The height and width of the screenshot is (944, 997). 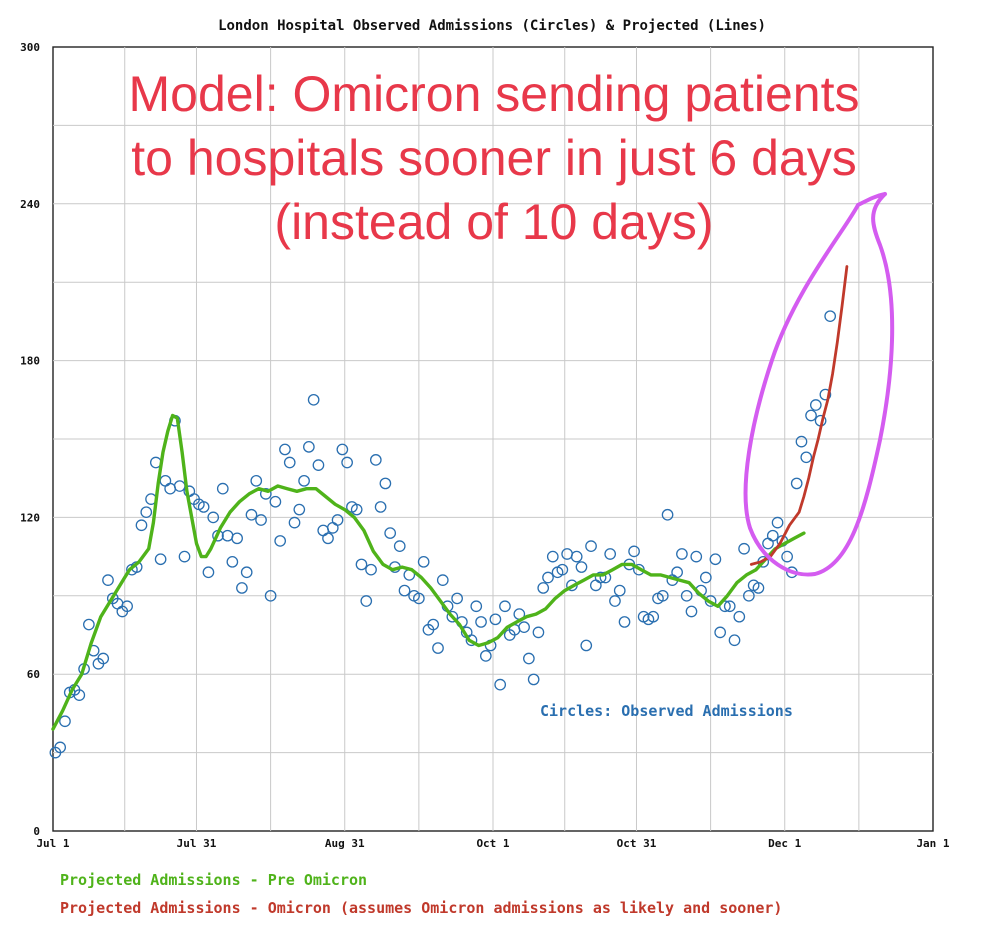 I want to click on x-tick-label: Jan 1, so click(x=932, y=843).